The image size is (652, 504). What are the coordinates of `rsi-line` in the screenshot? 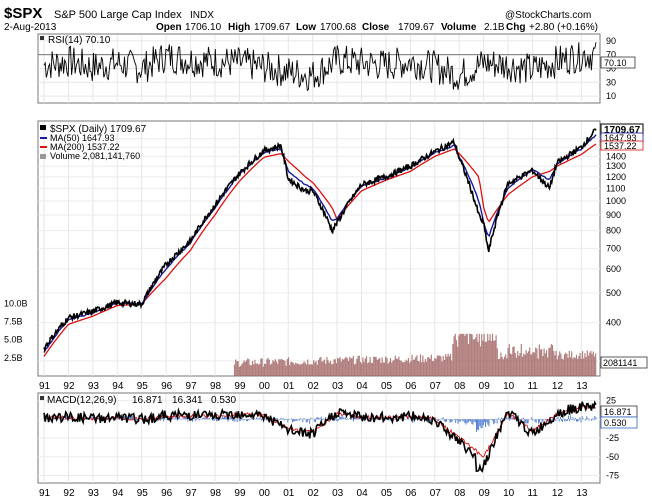 It's located at (320, 67).